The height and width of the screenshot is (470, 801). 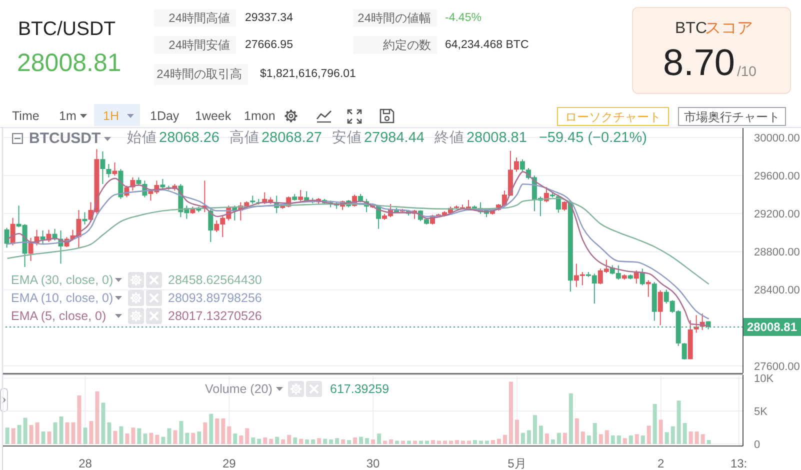 What do you see at coordinates (592, 138) in the screenshot?
I see `annotation: −59.45 (−0.21%)` at bounding box center [592, 138].